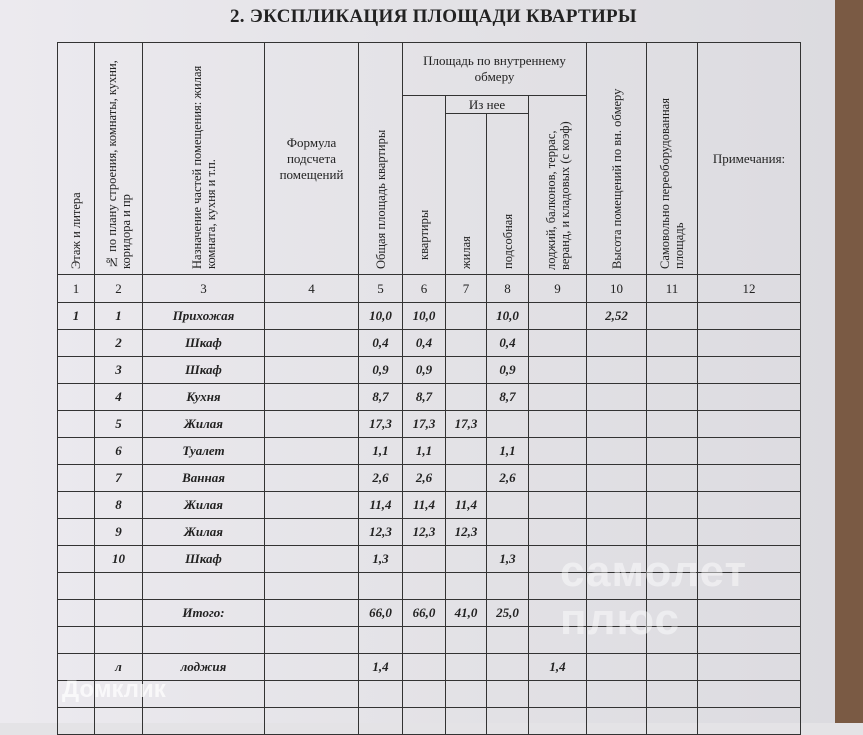 Image resolution: width=863 pixels, height=735 pixels. Describe the element at coordinates (118, 559) in the screenshot. I see `table-cell: 10` at that location.